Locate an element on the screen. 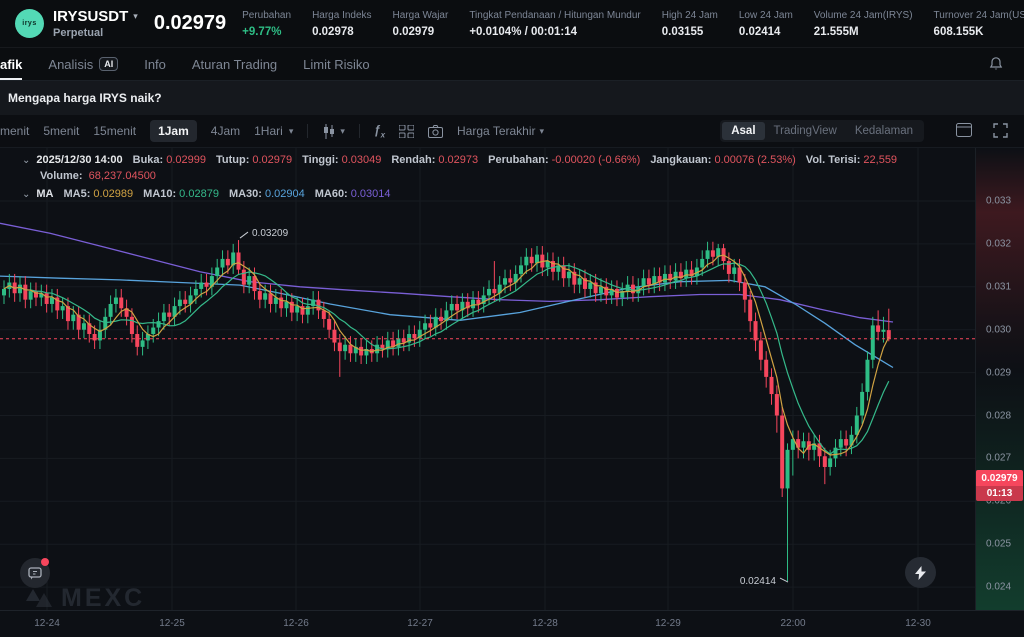  mexc-logo-icon is located at coordinates (39, 597).